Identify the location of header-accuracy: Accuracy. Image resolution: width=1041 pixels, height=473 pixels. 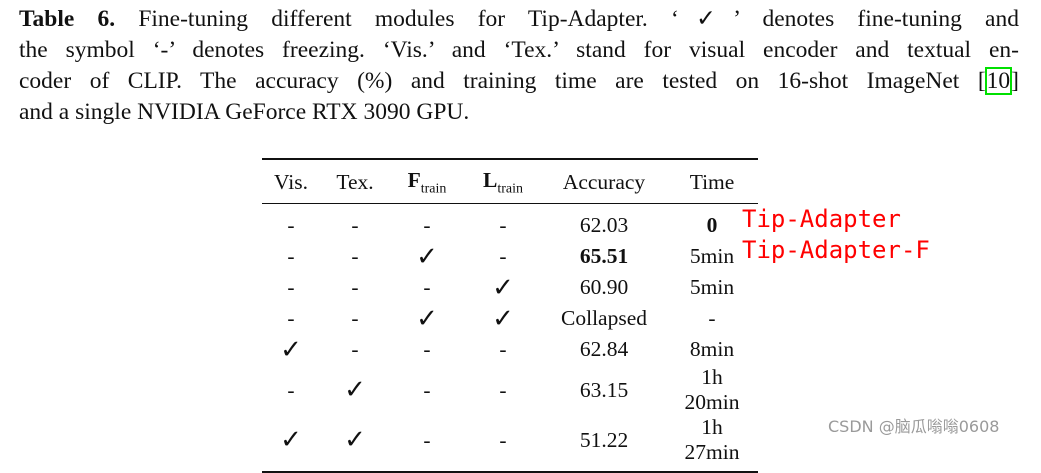
(604, 182).